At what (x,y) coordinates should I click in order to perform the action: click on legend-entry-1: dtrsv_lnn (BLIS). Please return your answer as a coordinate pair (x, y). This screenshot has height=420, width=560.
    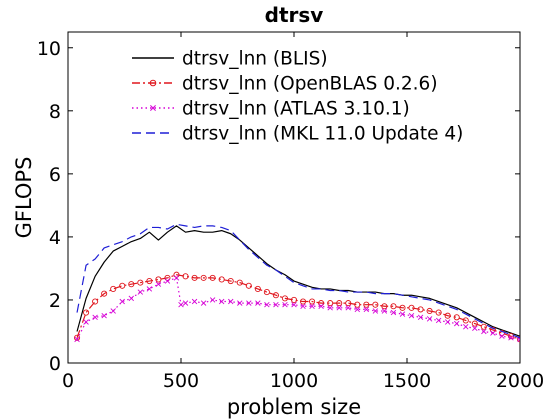
    Looking at the image, I should click on (230, 59).